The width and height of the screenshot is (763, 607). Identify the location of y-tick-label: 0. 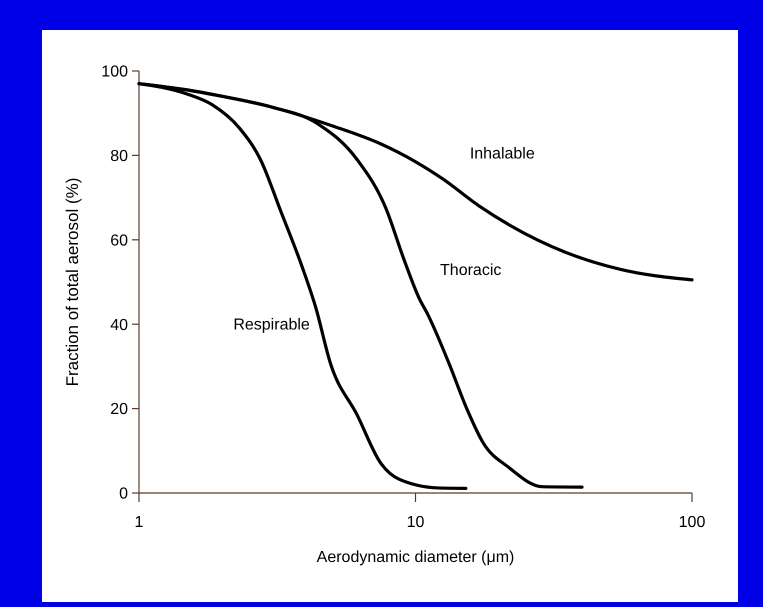
(123, 494).